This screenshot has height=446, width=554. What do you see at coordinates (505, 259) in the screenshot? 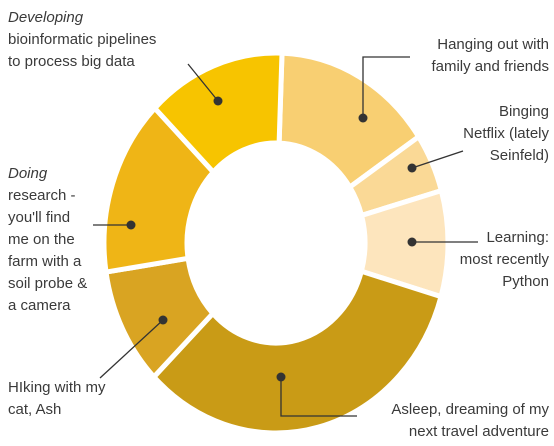
I see `segment-label: most recently` at bounding box center [505, 259].